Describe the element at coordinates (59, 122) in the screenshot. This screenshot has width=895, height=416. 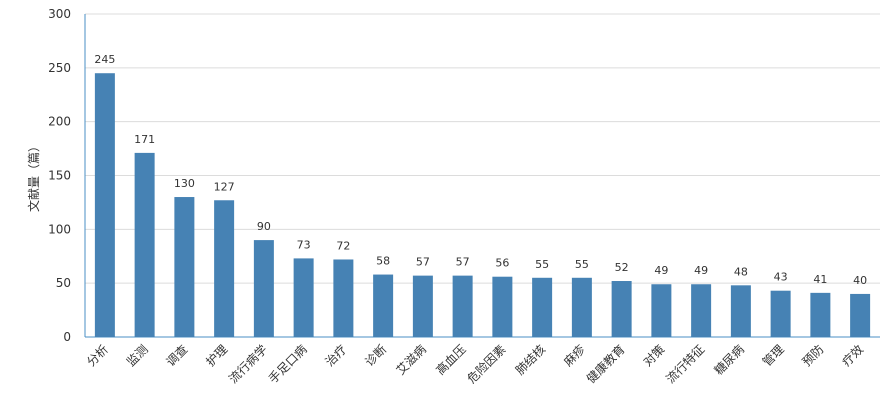
I see `y-tick-label: 200` at that location.